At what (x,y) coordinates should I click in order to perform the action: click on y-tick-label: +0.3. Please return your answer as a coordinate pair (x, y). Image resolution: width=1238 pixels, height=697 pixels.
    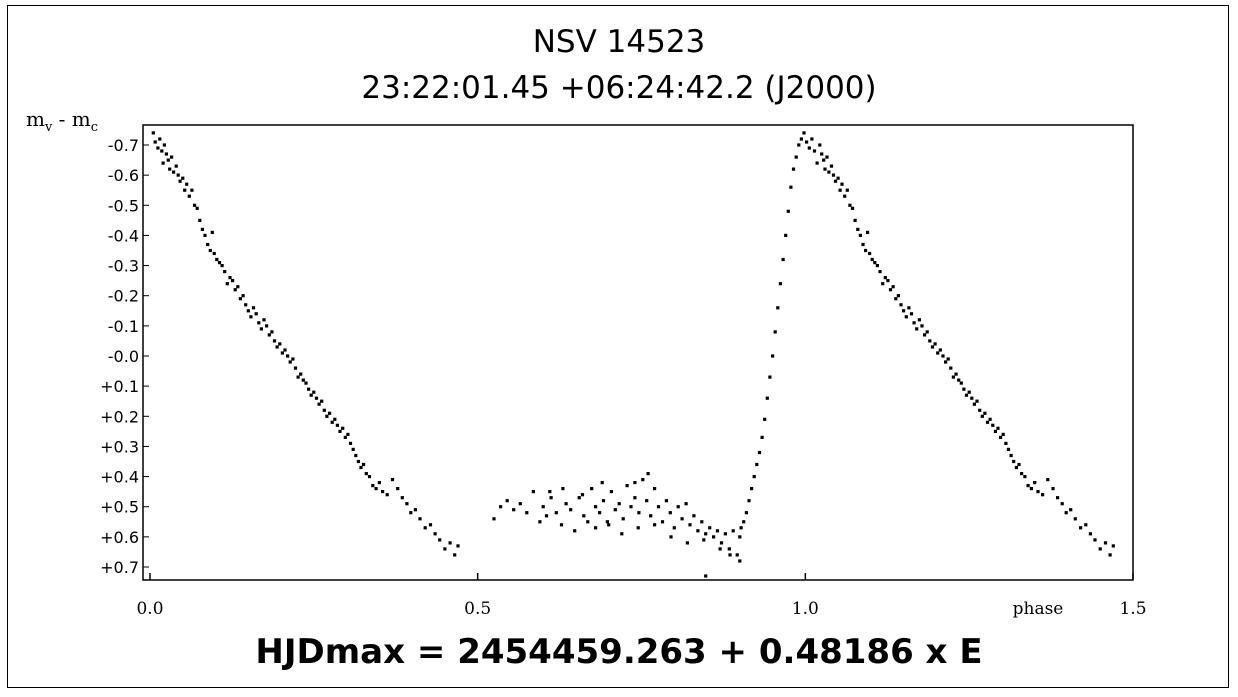
    Looking at the image, I should click on (119, 446).